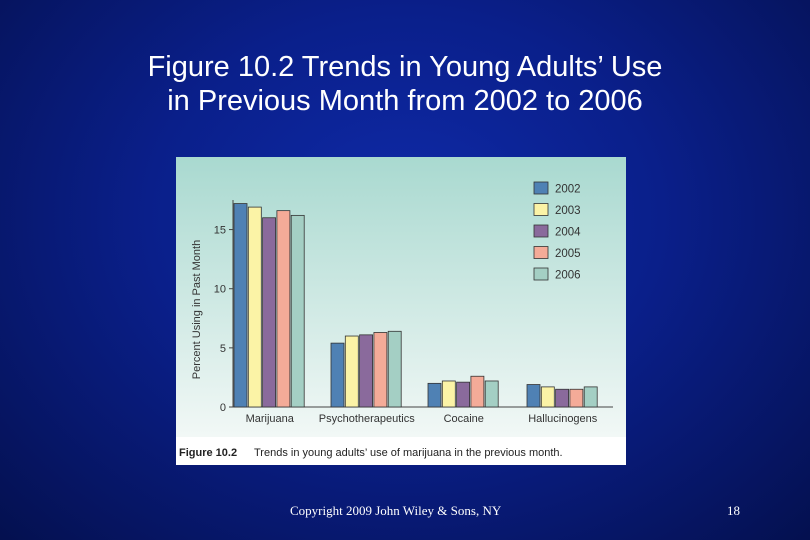 The height and width of the screenshot is (540, 810). Describe the element at coordinates (269, 312) in the screenshot. I see `bar-marijuana-2004` at that location.